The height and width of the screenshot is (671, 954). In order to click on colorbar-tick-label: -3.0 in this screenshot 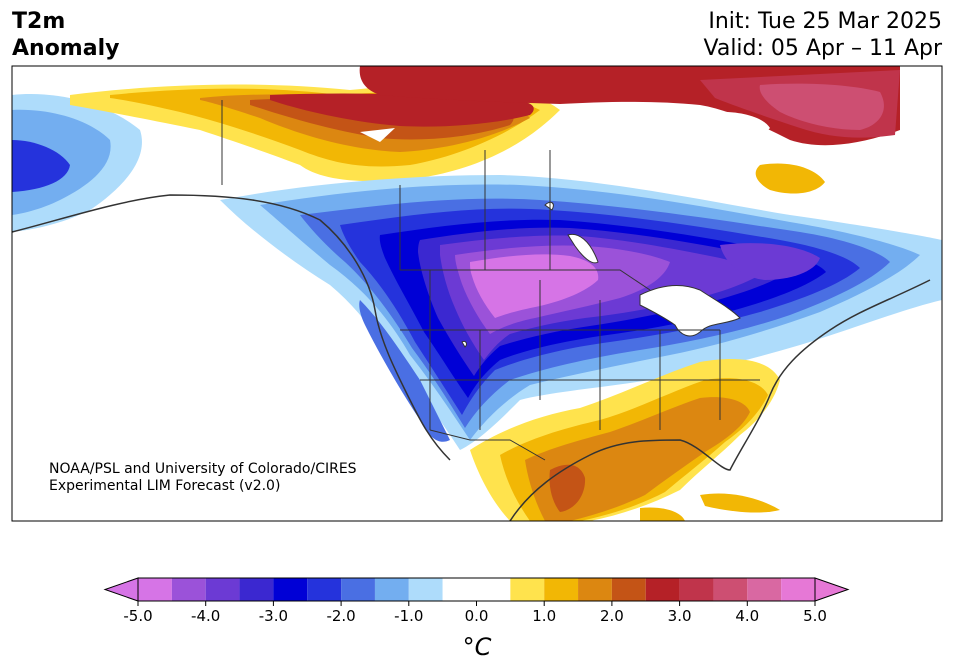, I will do `click(273, 616)`.